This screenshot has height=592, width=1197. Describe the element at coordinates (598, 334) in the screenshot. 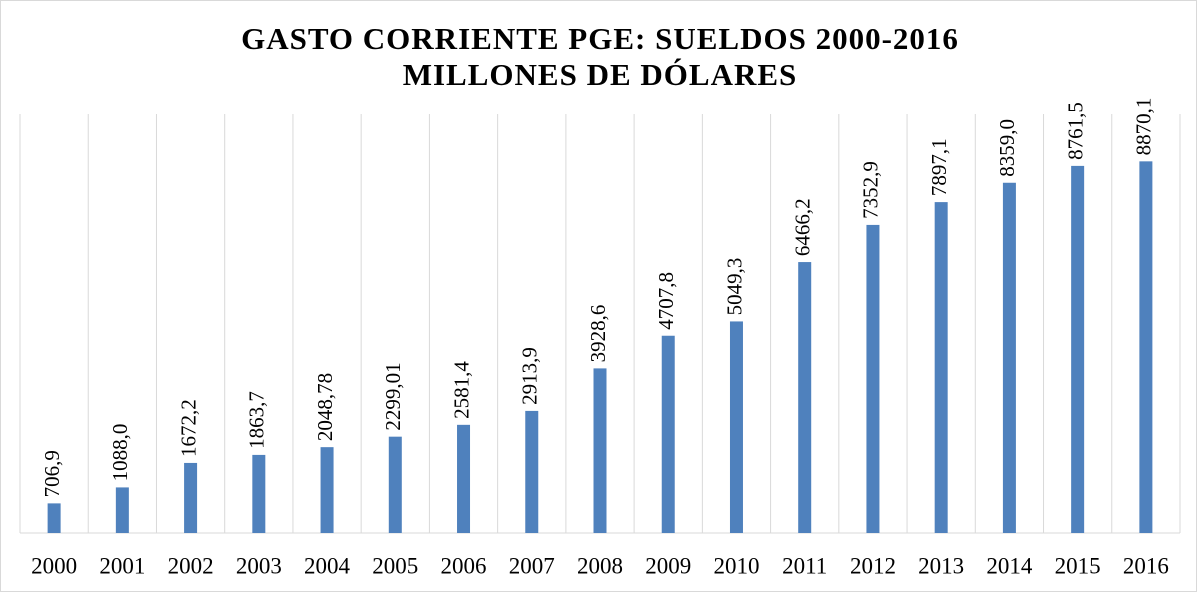

I see `value-label: 3928,6` at that location.